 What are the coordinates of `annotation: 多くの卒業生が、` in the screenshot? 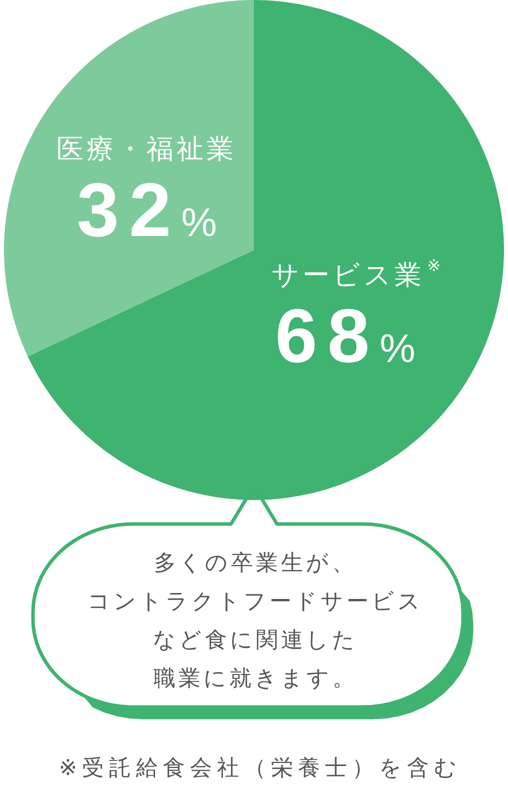 It's located at (255, 561).